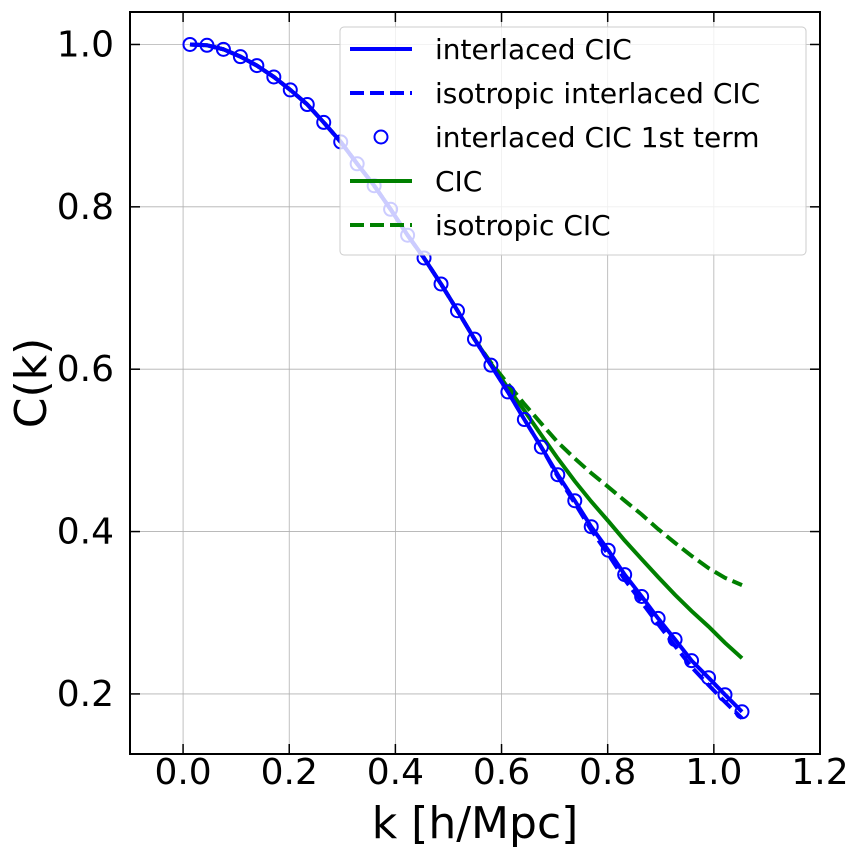  What do you see at coordinates (182, 772) in the screenshot?
I see `x-tick-label: 0.0` at bounding box center [182, 772].